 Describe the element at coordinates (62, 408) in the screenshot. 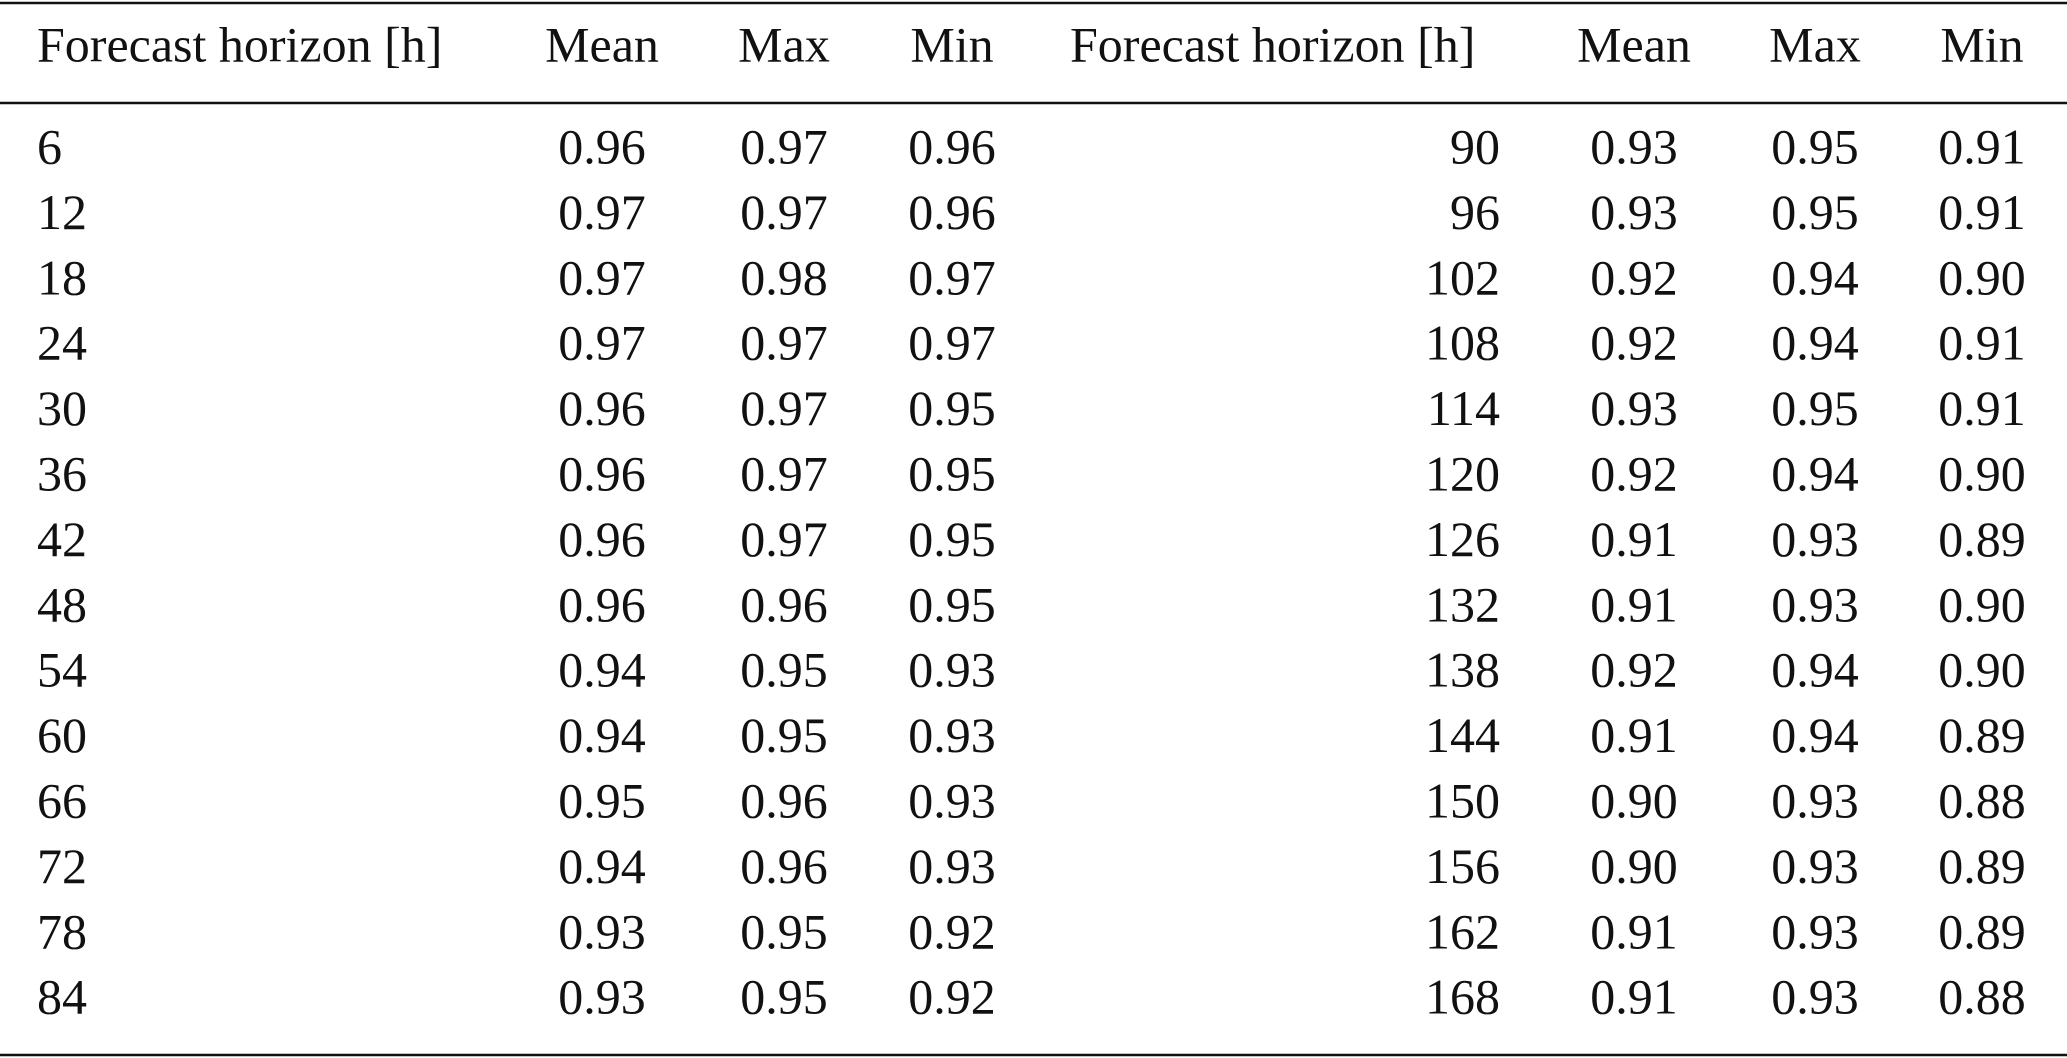

I see `table-cell: 30` at that location.